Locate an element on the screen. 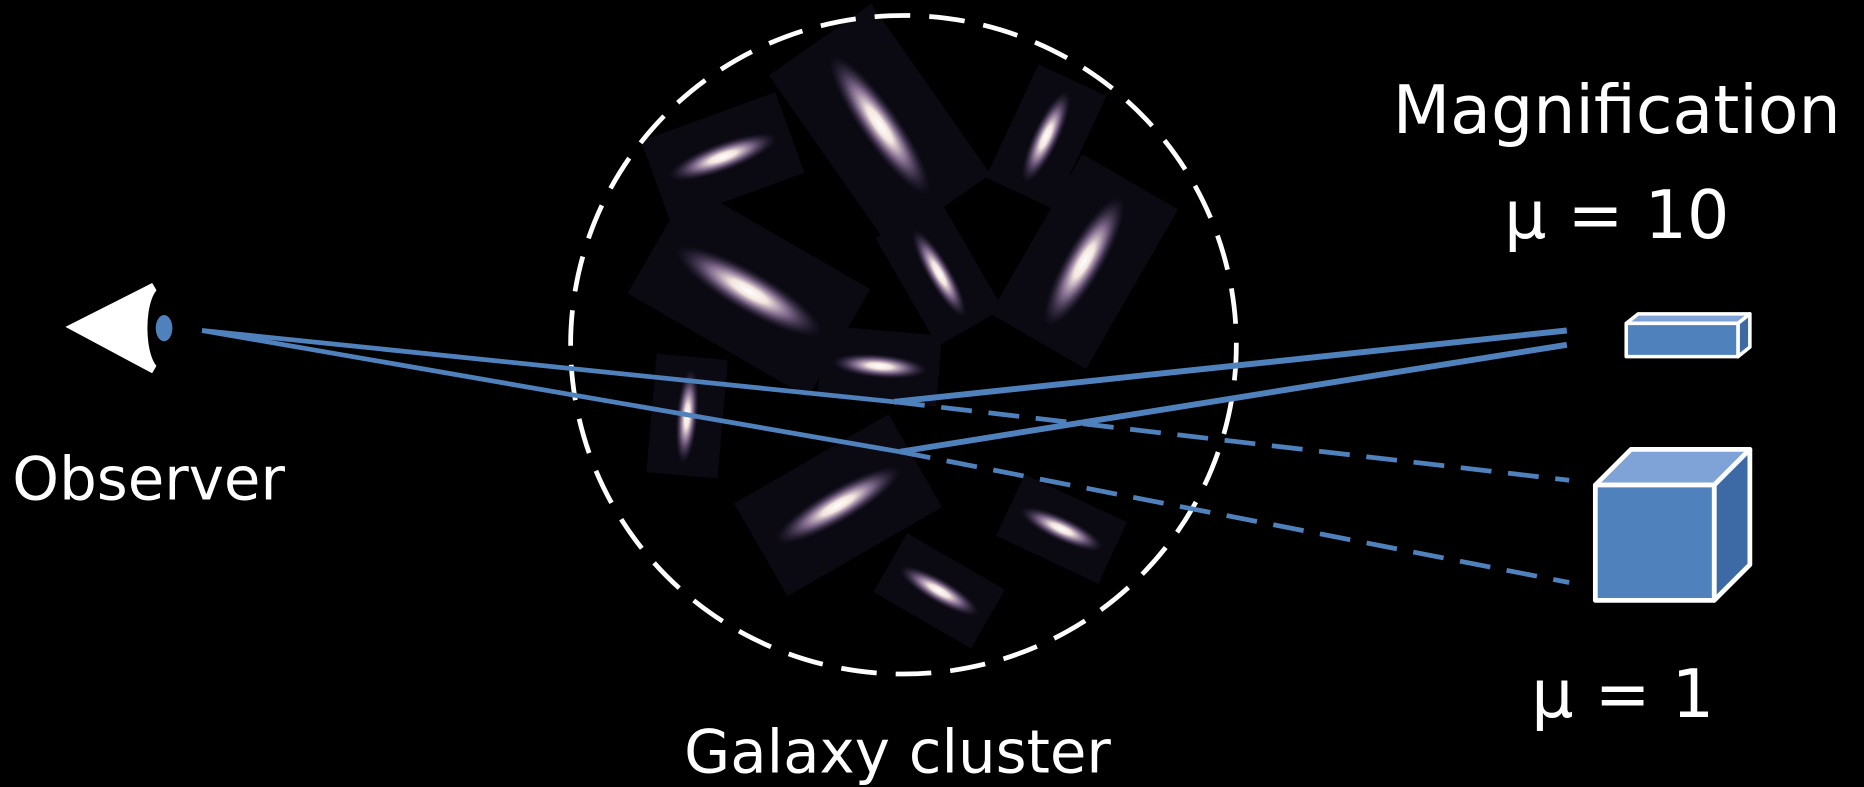 The image size is (1864, 787). unit-magnification-label: μ = 1 is located at coordinates (1622, 694).